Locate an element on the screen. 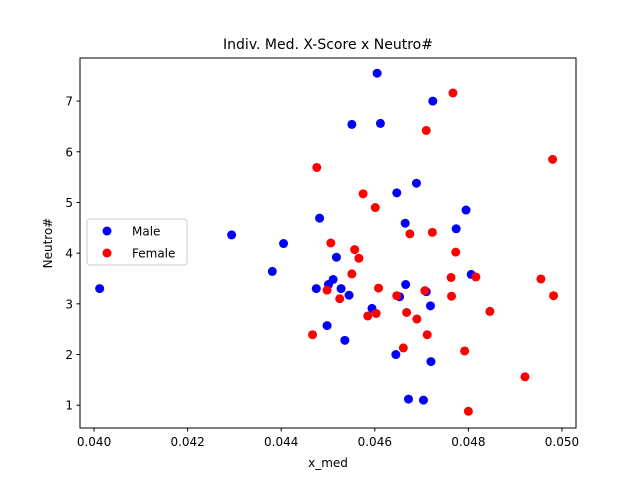  y-tick-label: 1 is located at coordinates (69, 406).